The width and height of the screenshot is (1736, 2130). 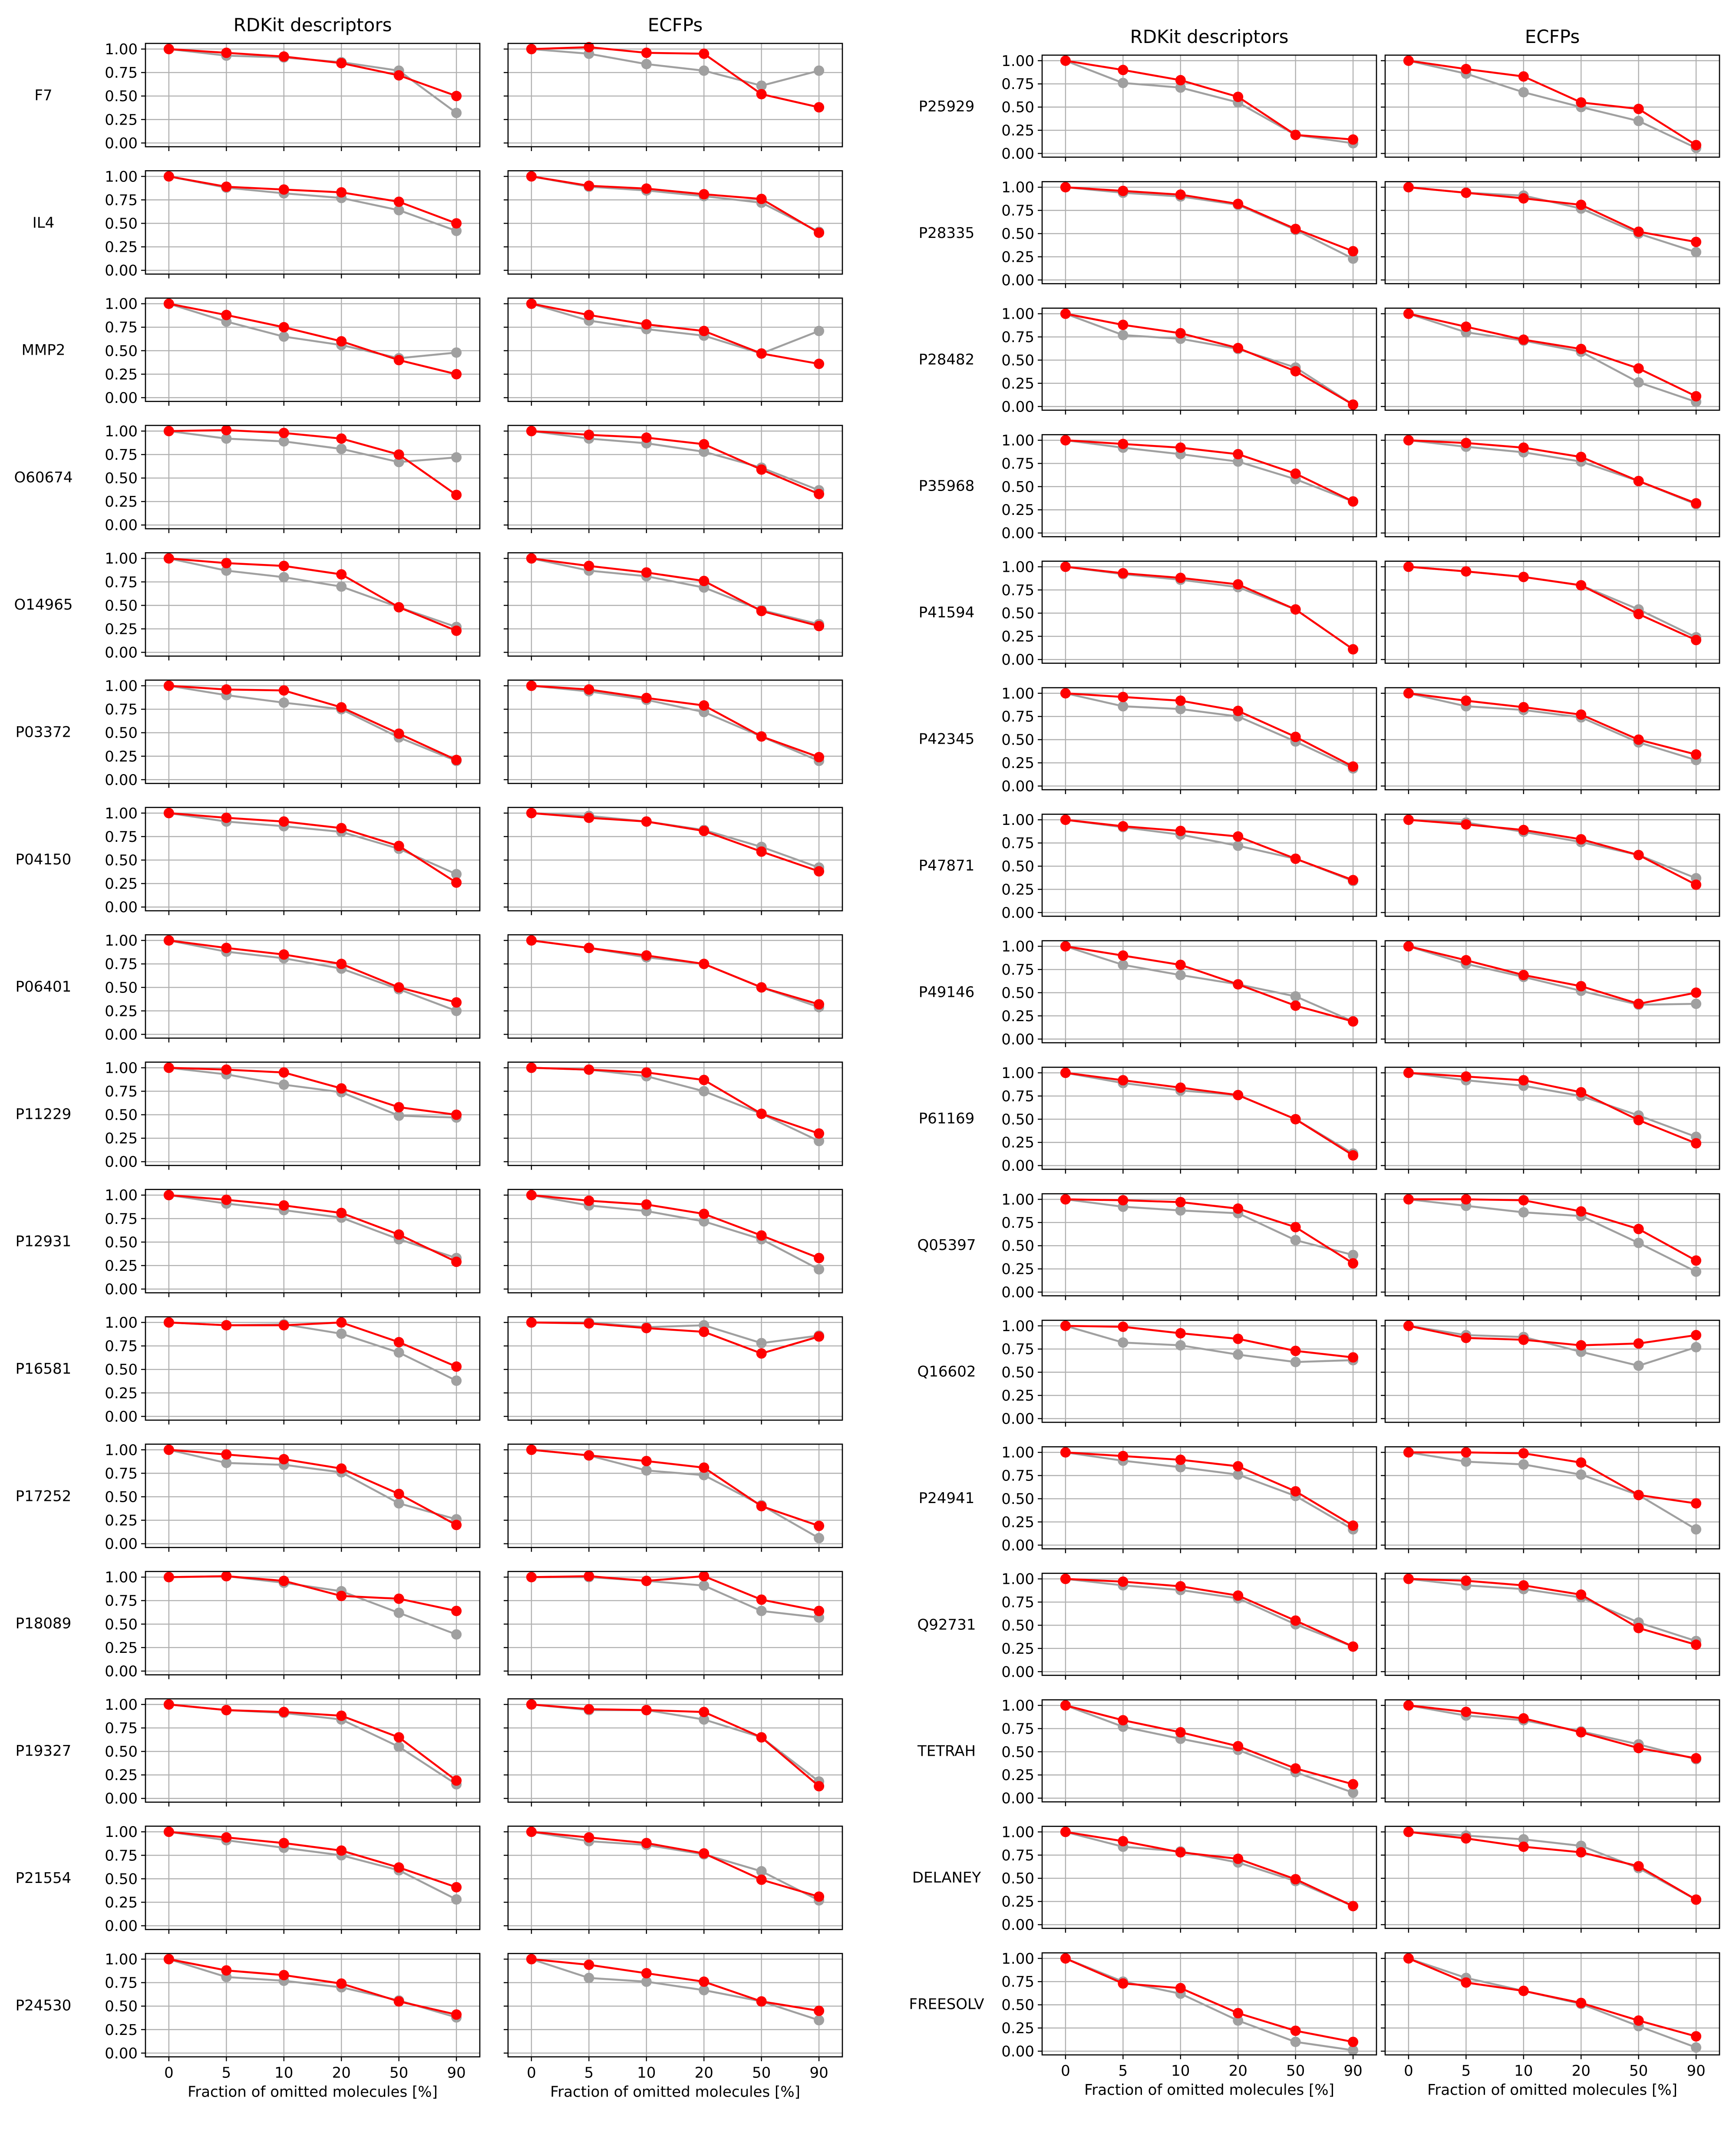 I want to click on subplot-mmp2-ecfp, so click(x=673, y=351).